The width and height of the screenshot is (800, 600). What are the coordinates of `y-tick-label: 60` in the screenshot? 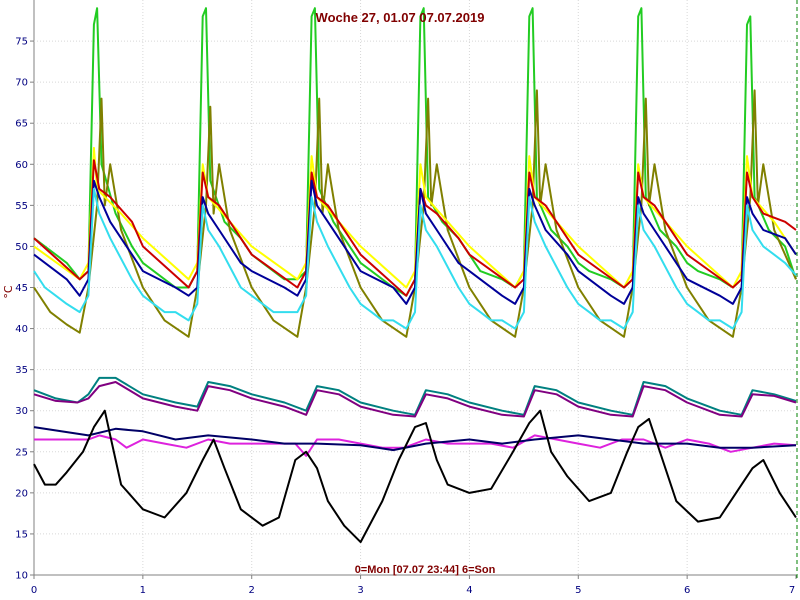 It's located at (21, 165).